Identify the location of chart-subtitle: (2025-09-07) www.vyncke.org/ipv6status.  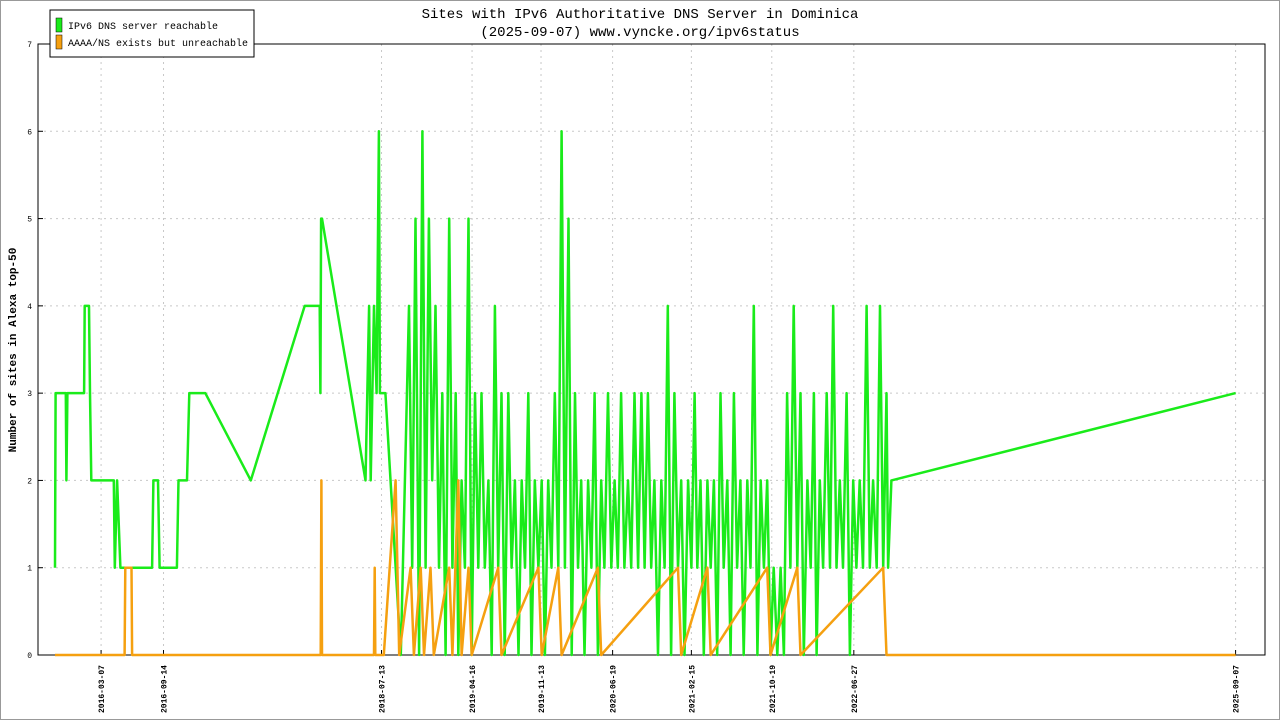
(639, 33).